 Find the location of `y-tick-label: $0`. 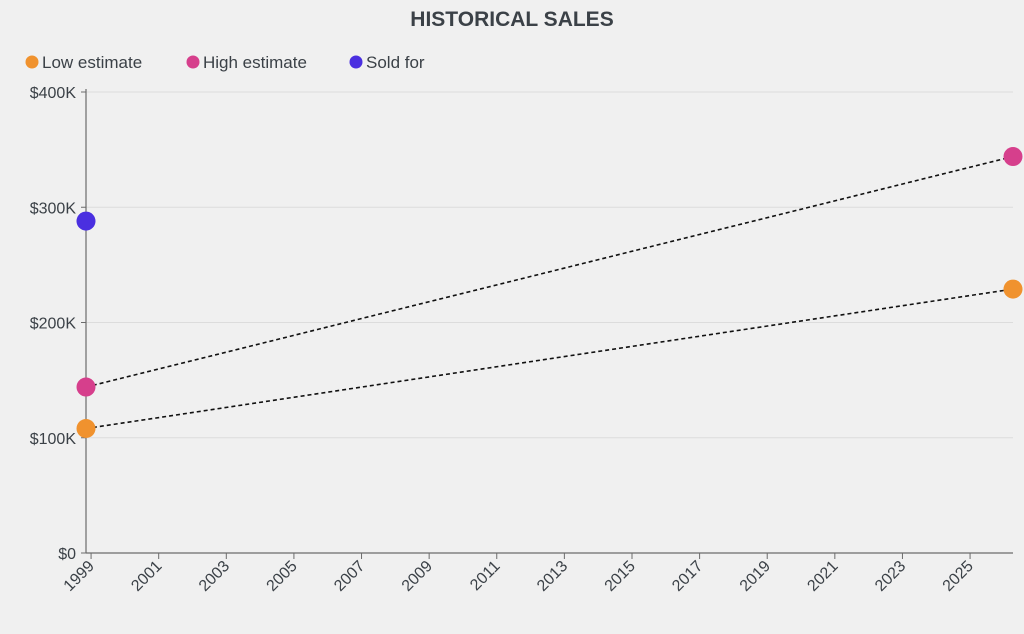

y-tick-label: $0 is located at coordinates (67, 554).